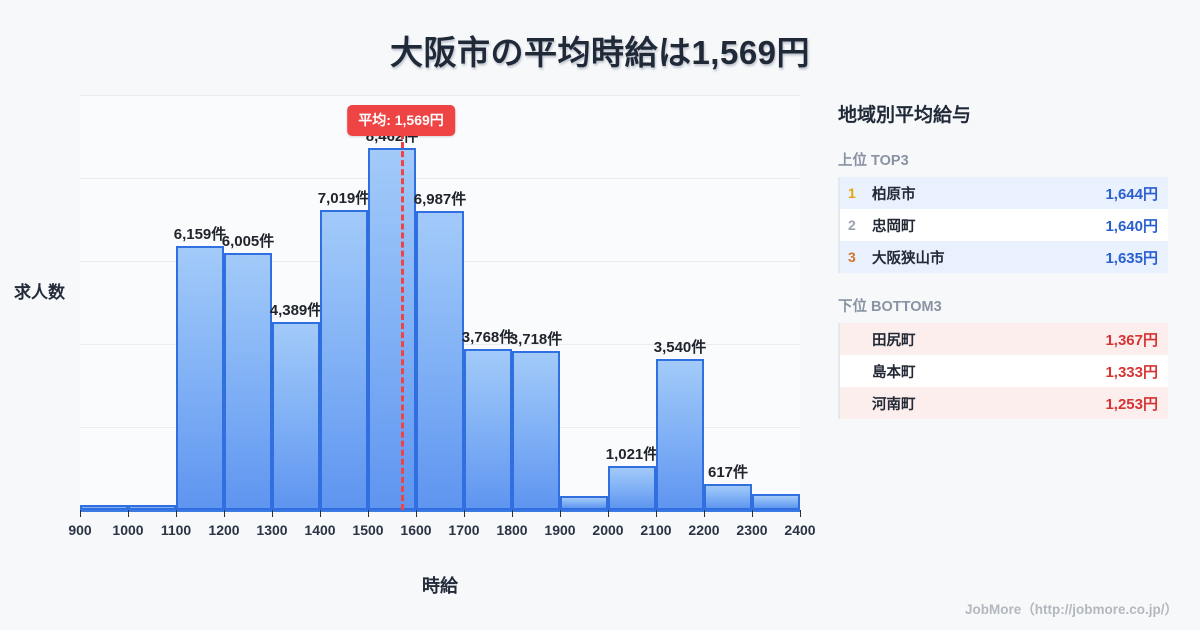 The height and width of the screenshot is (630, 1200). I want to click on x-tick-label: 1900, so click(560, 530).